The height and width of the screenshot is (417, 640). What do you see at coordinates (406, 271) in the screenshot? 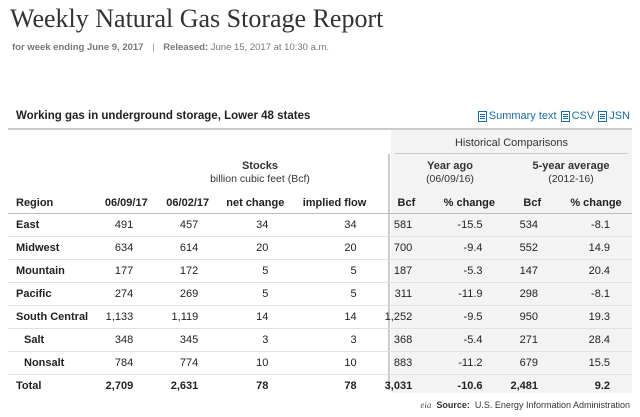
I see `cell-year-ago-bcf: 187` at bounding box center [406, 271].